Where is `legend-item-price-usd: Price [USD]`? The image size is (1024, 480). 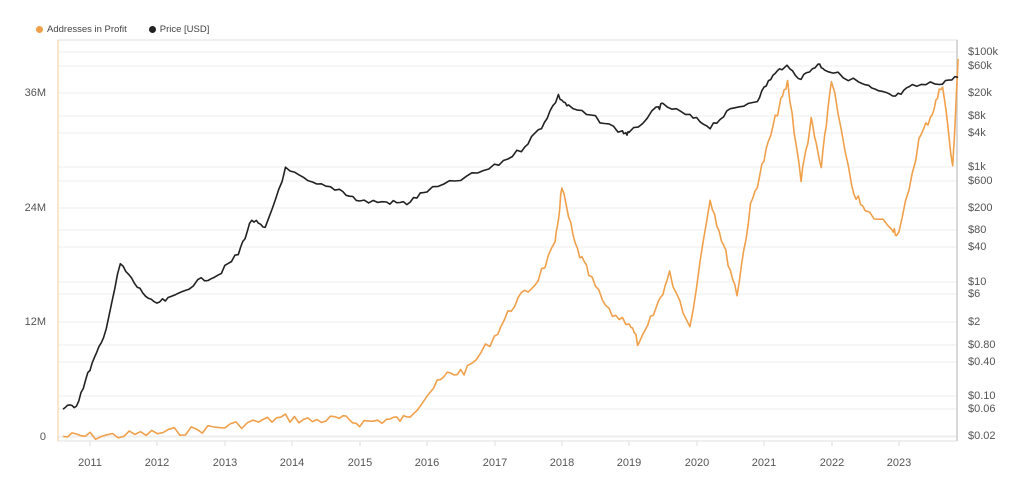 legend-item-price-usd: Price [USD] is located at coordinates (179, 29).